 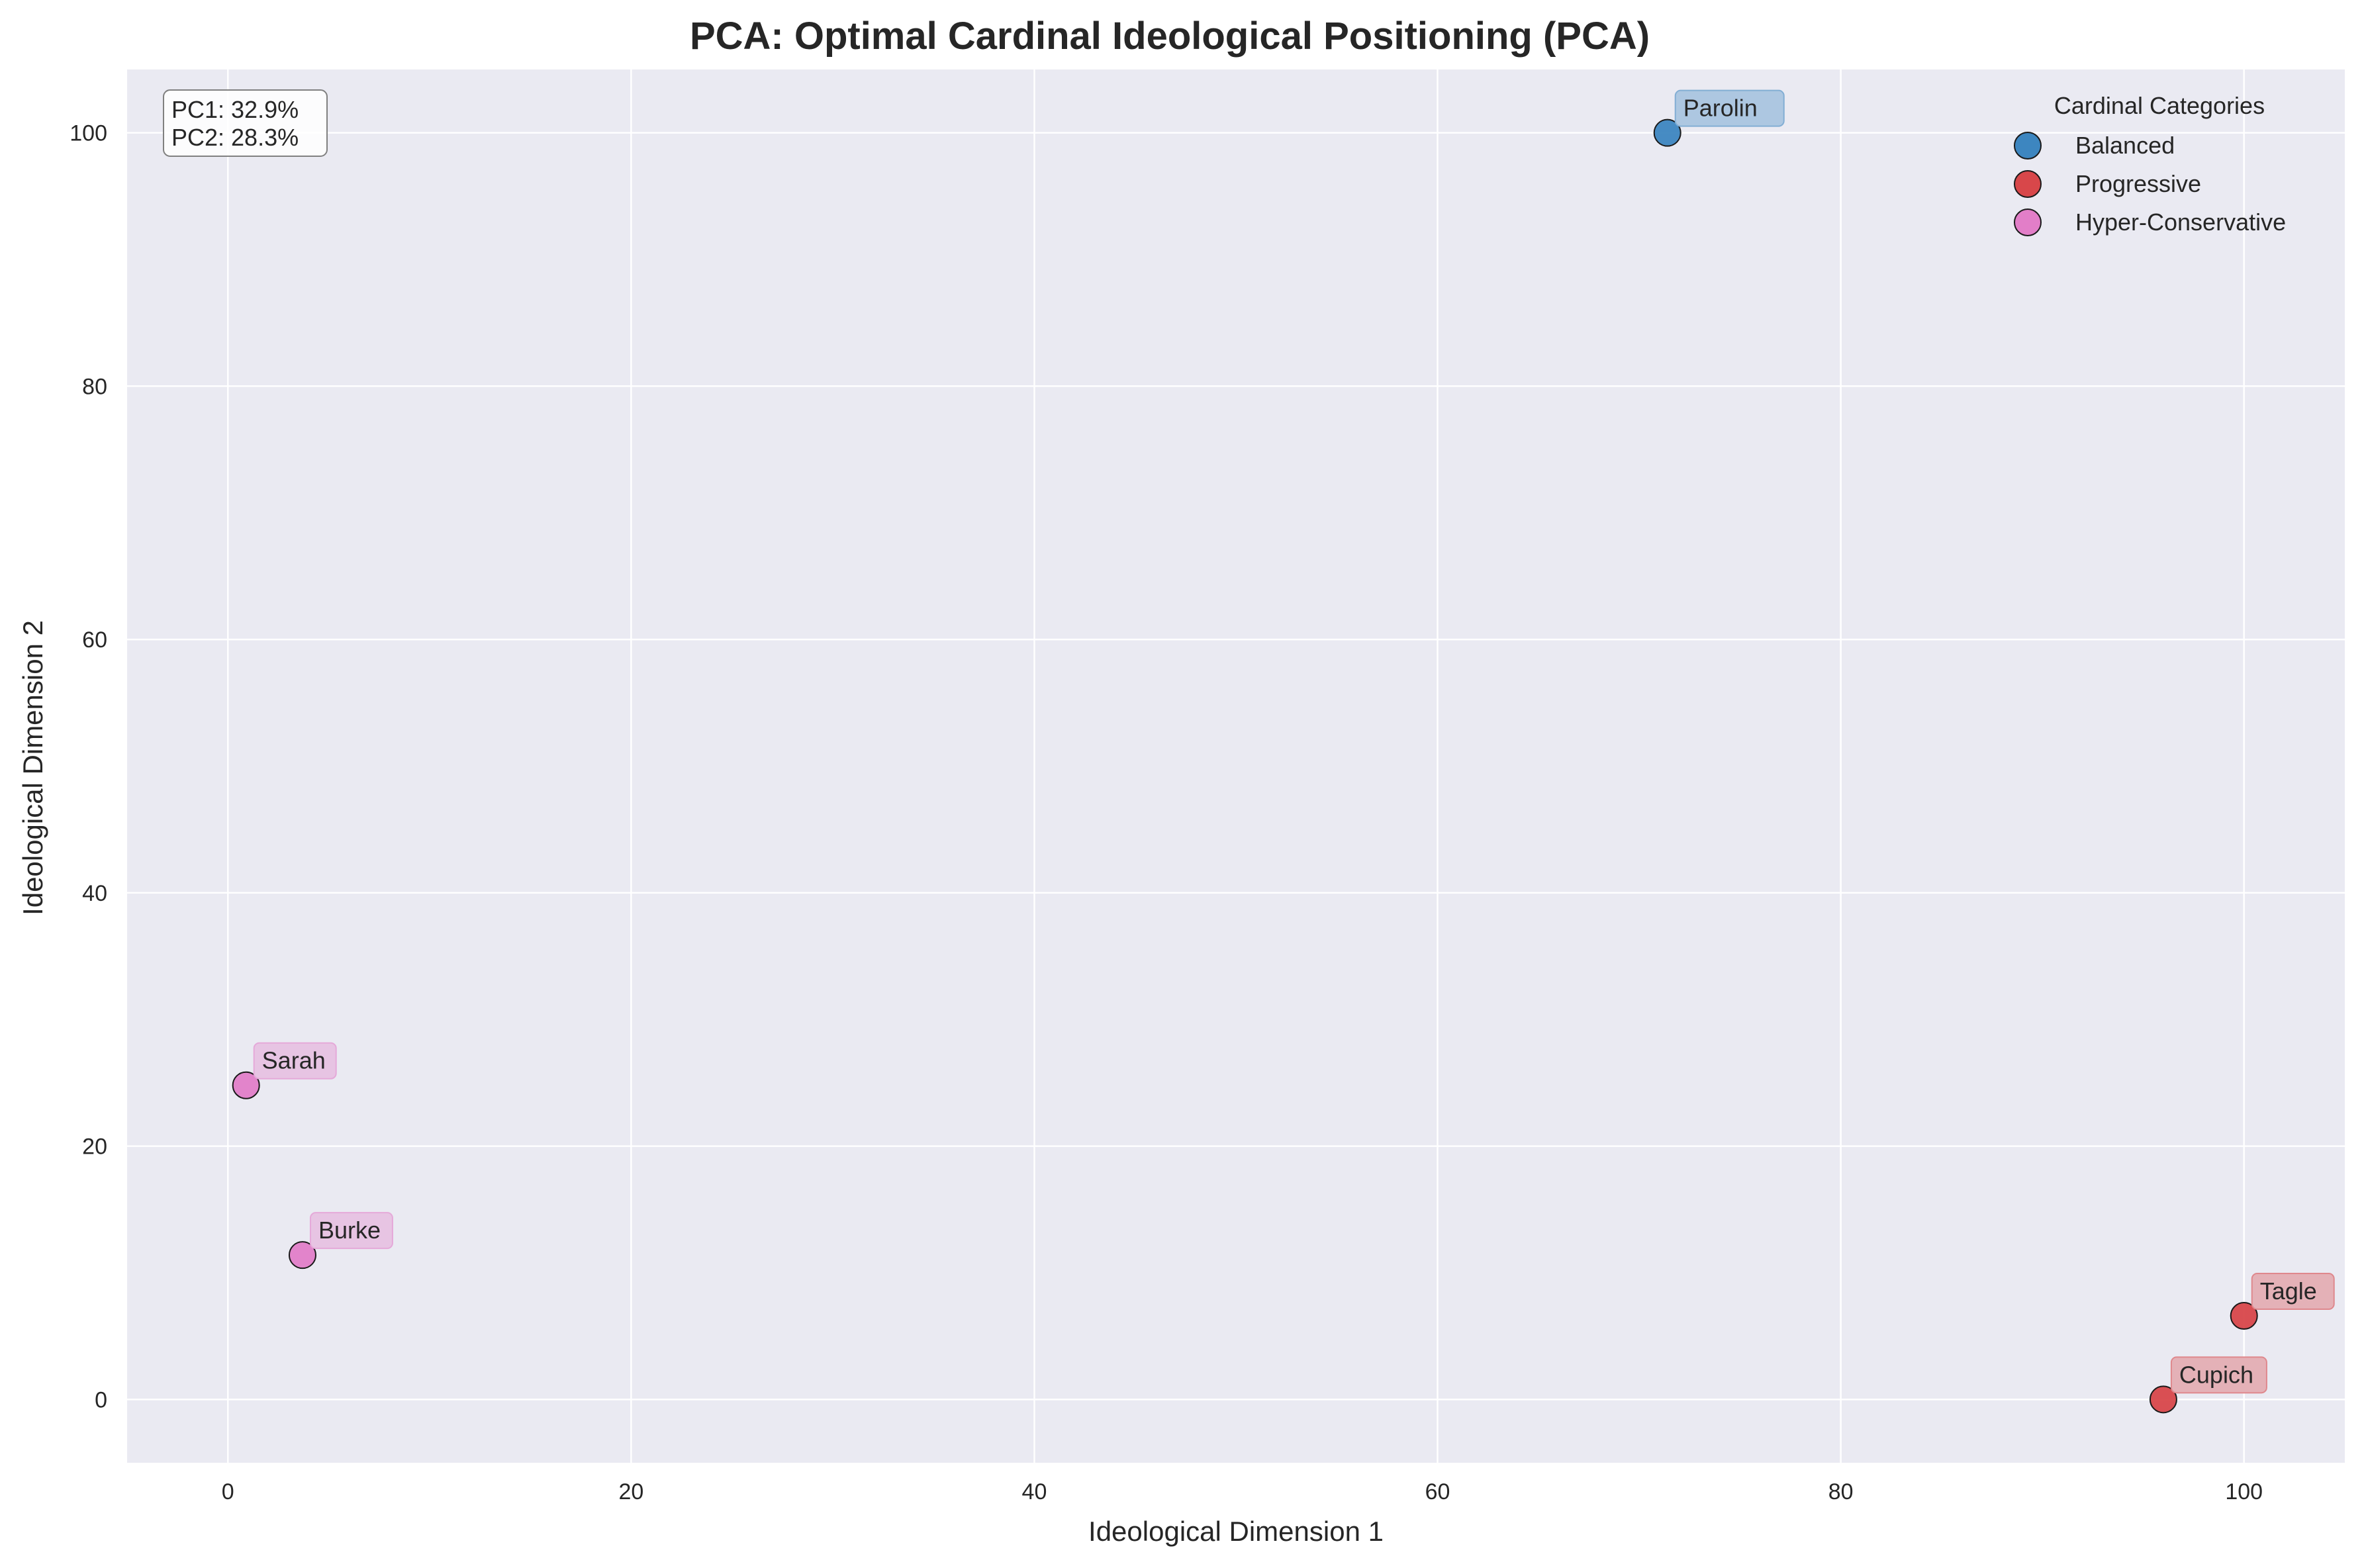 What do you see at coordinates (235, 137) in the screenshot?
I see `pc2-variance-text: PC2: 28.3%` at bounding box center [235, 137].